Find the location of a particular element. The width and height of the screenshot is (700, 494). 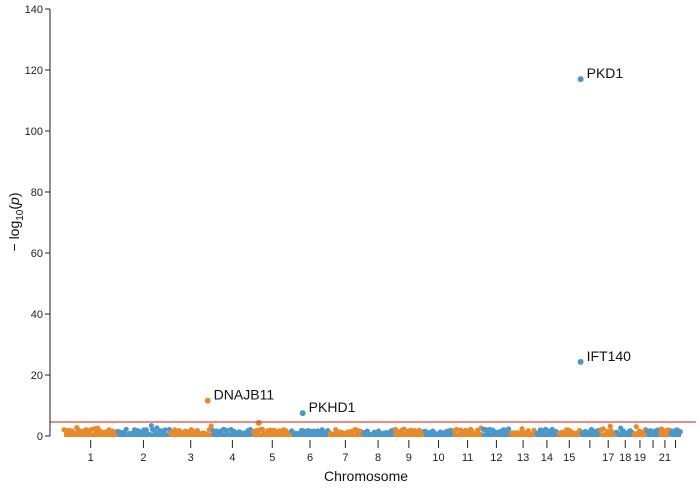

chromosome-13-band is located at coordinates (523, 434).